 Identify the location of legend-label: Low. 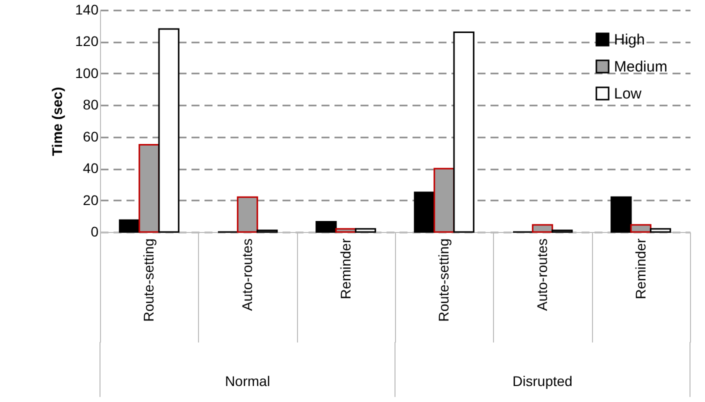
(628, 94).